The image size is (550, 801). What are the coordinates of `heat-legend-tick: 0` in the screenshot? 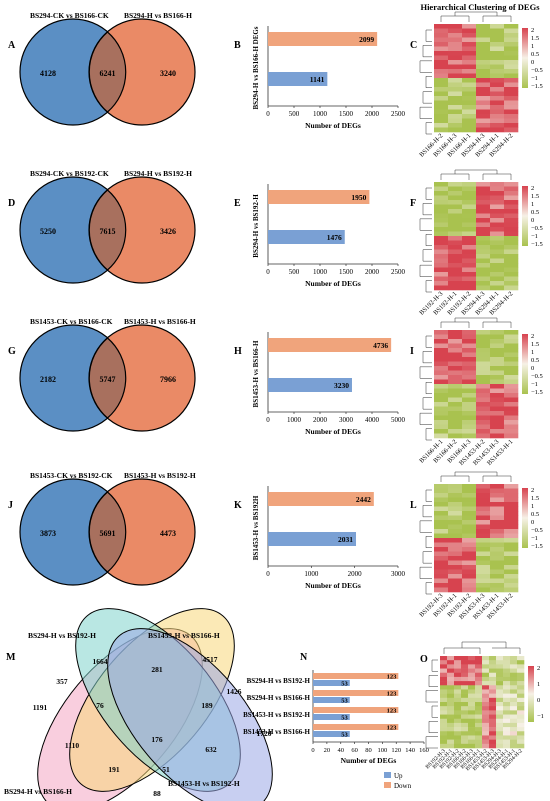 It's located at (532, 368).